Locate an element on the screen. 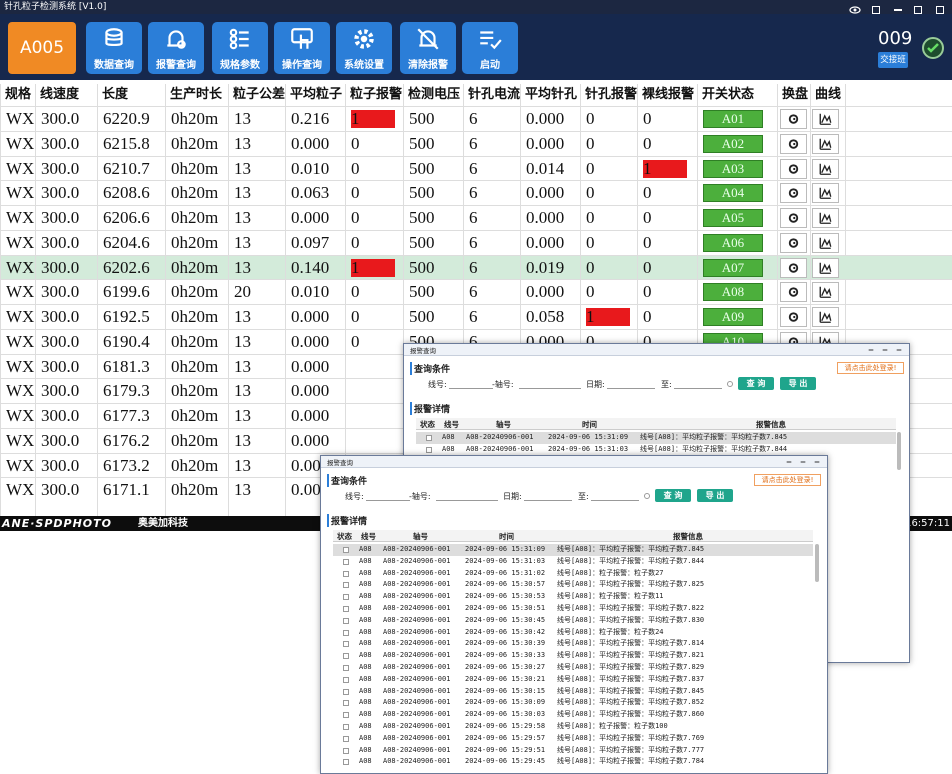 This screenshot has width=952, height=774. toolbar-button: 数据查询 is located at coordinates (114, 48).